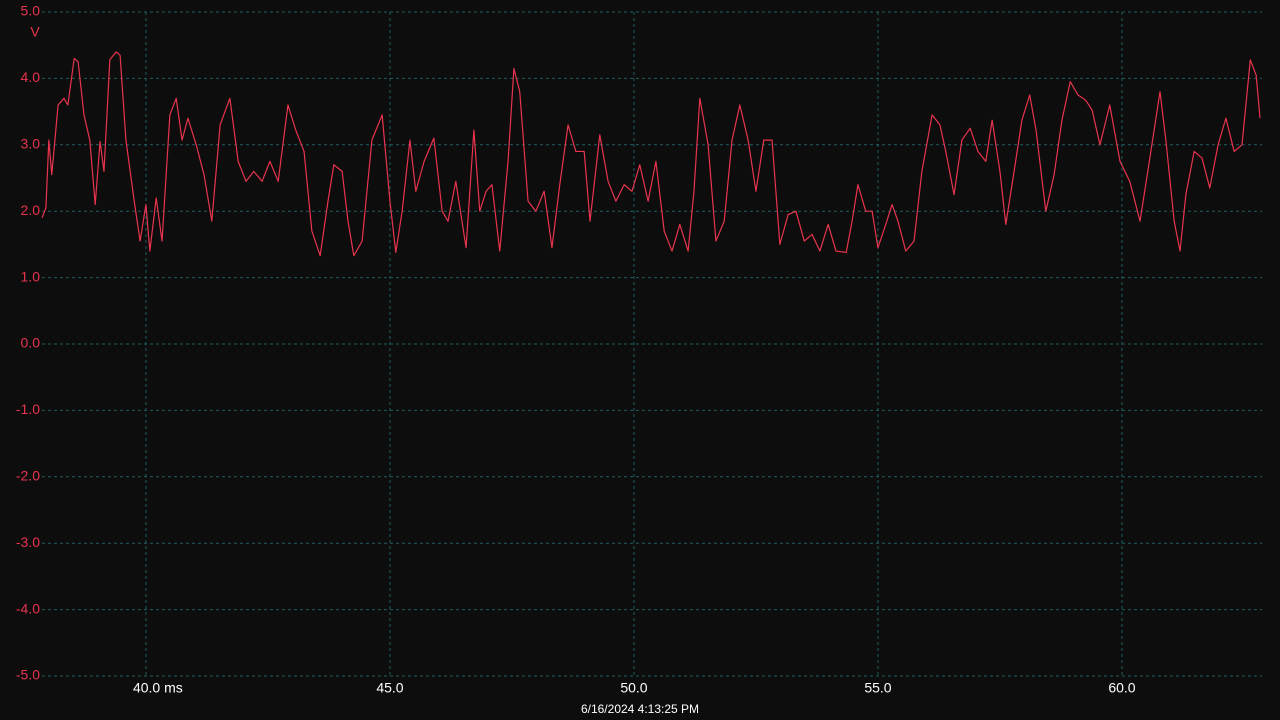  Describe the element at coordinates (31, 276) in the screenshot. I see `y-tick-label: 1.0` at that location.